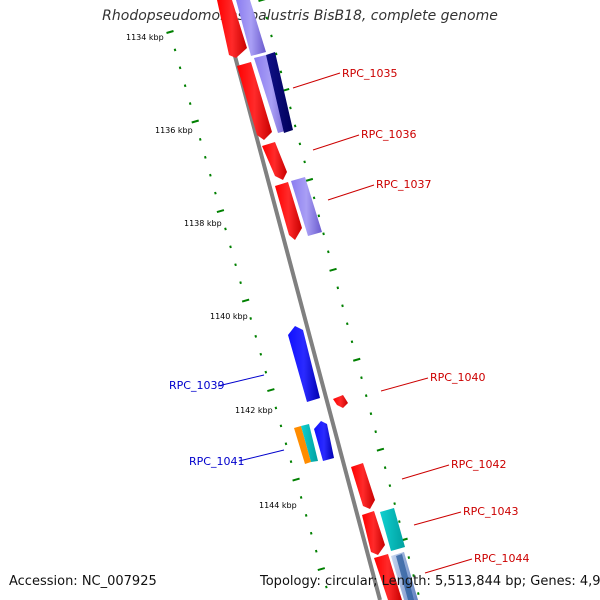 This screenshot has height=600, width=600. Describe the element at coordinates (196, 385) in the screenshot. I see `gene-label-rpc-1039: RPC_1039` at that location.